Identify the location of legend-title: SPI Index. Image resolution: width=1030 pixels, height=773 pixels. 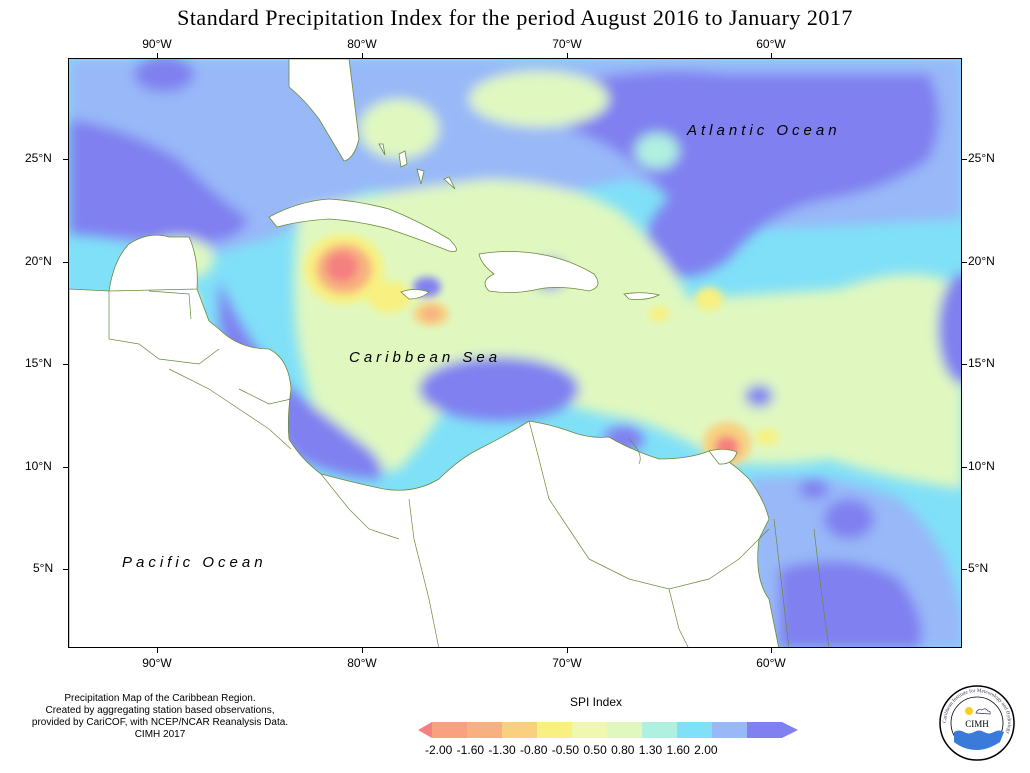
(596, 702).